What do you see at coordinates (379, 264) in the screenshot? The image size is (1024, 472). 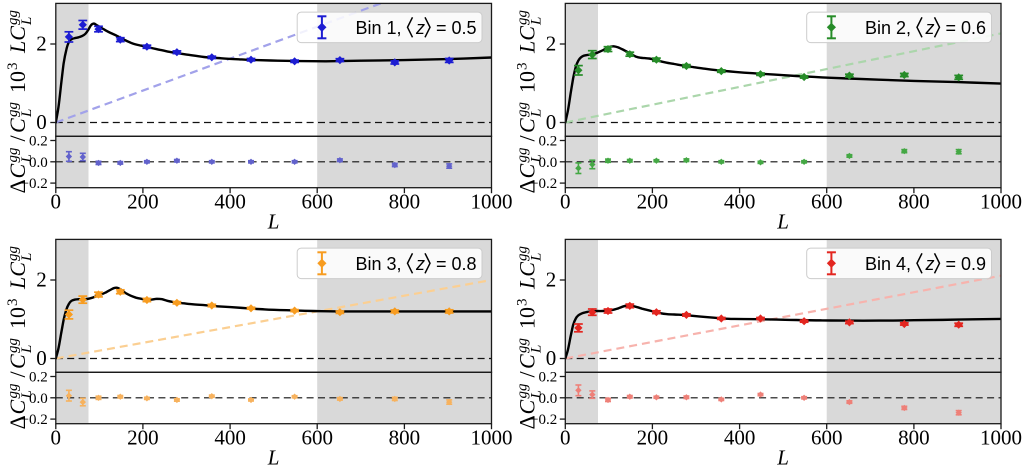 I see `svg-text: Bin 3,` at bounding box center [379, 264].